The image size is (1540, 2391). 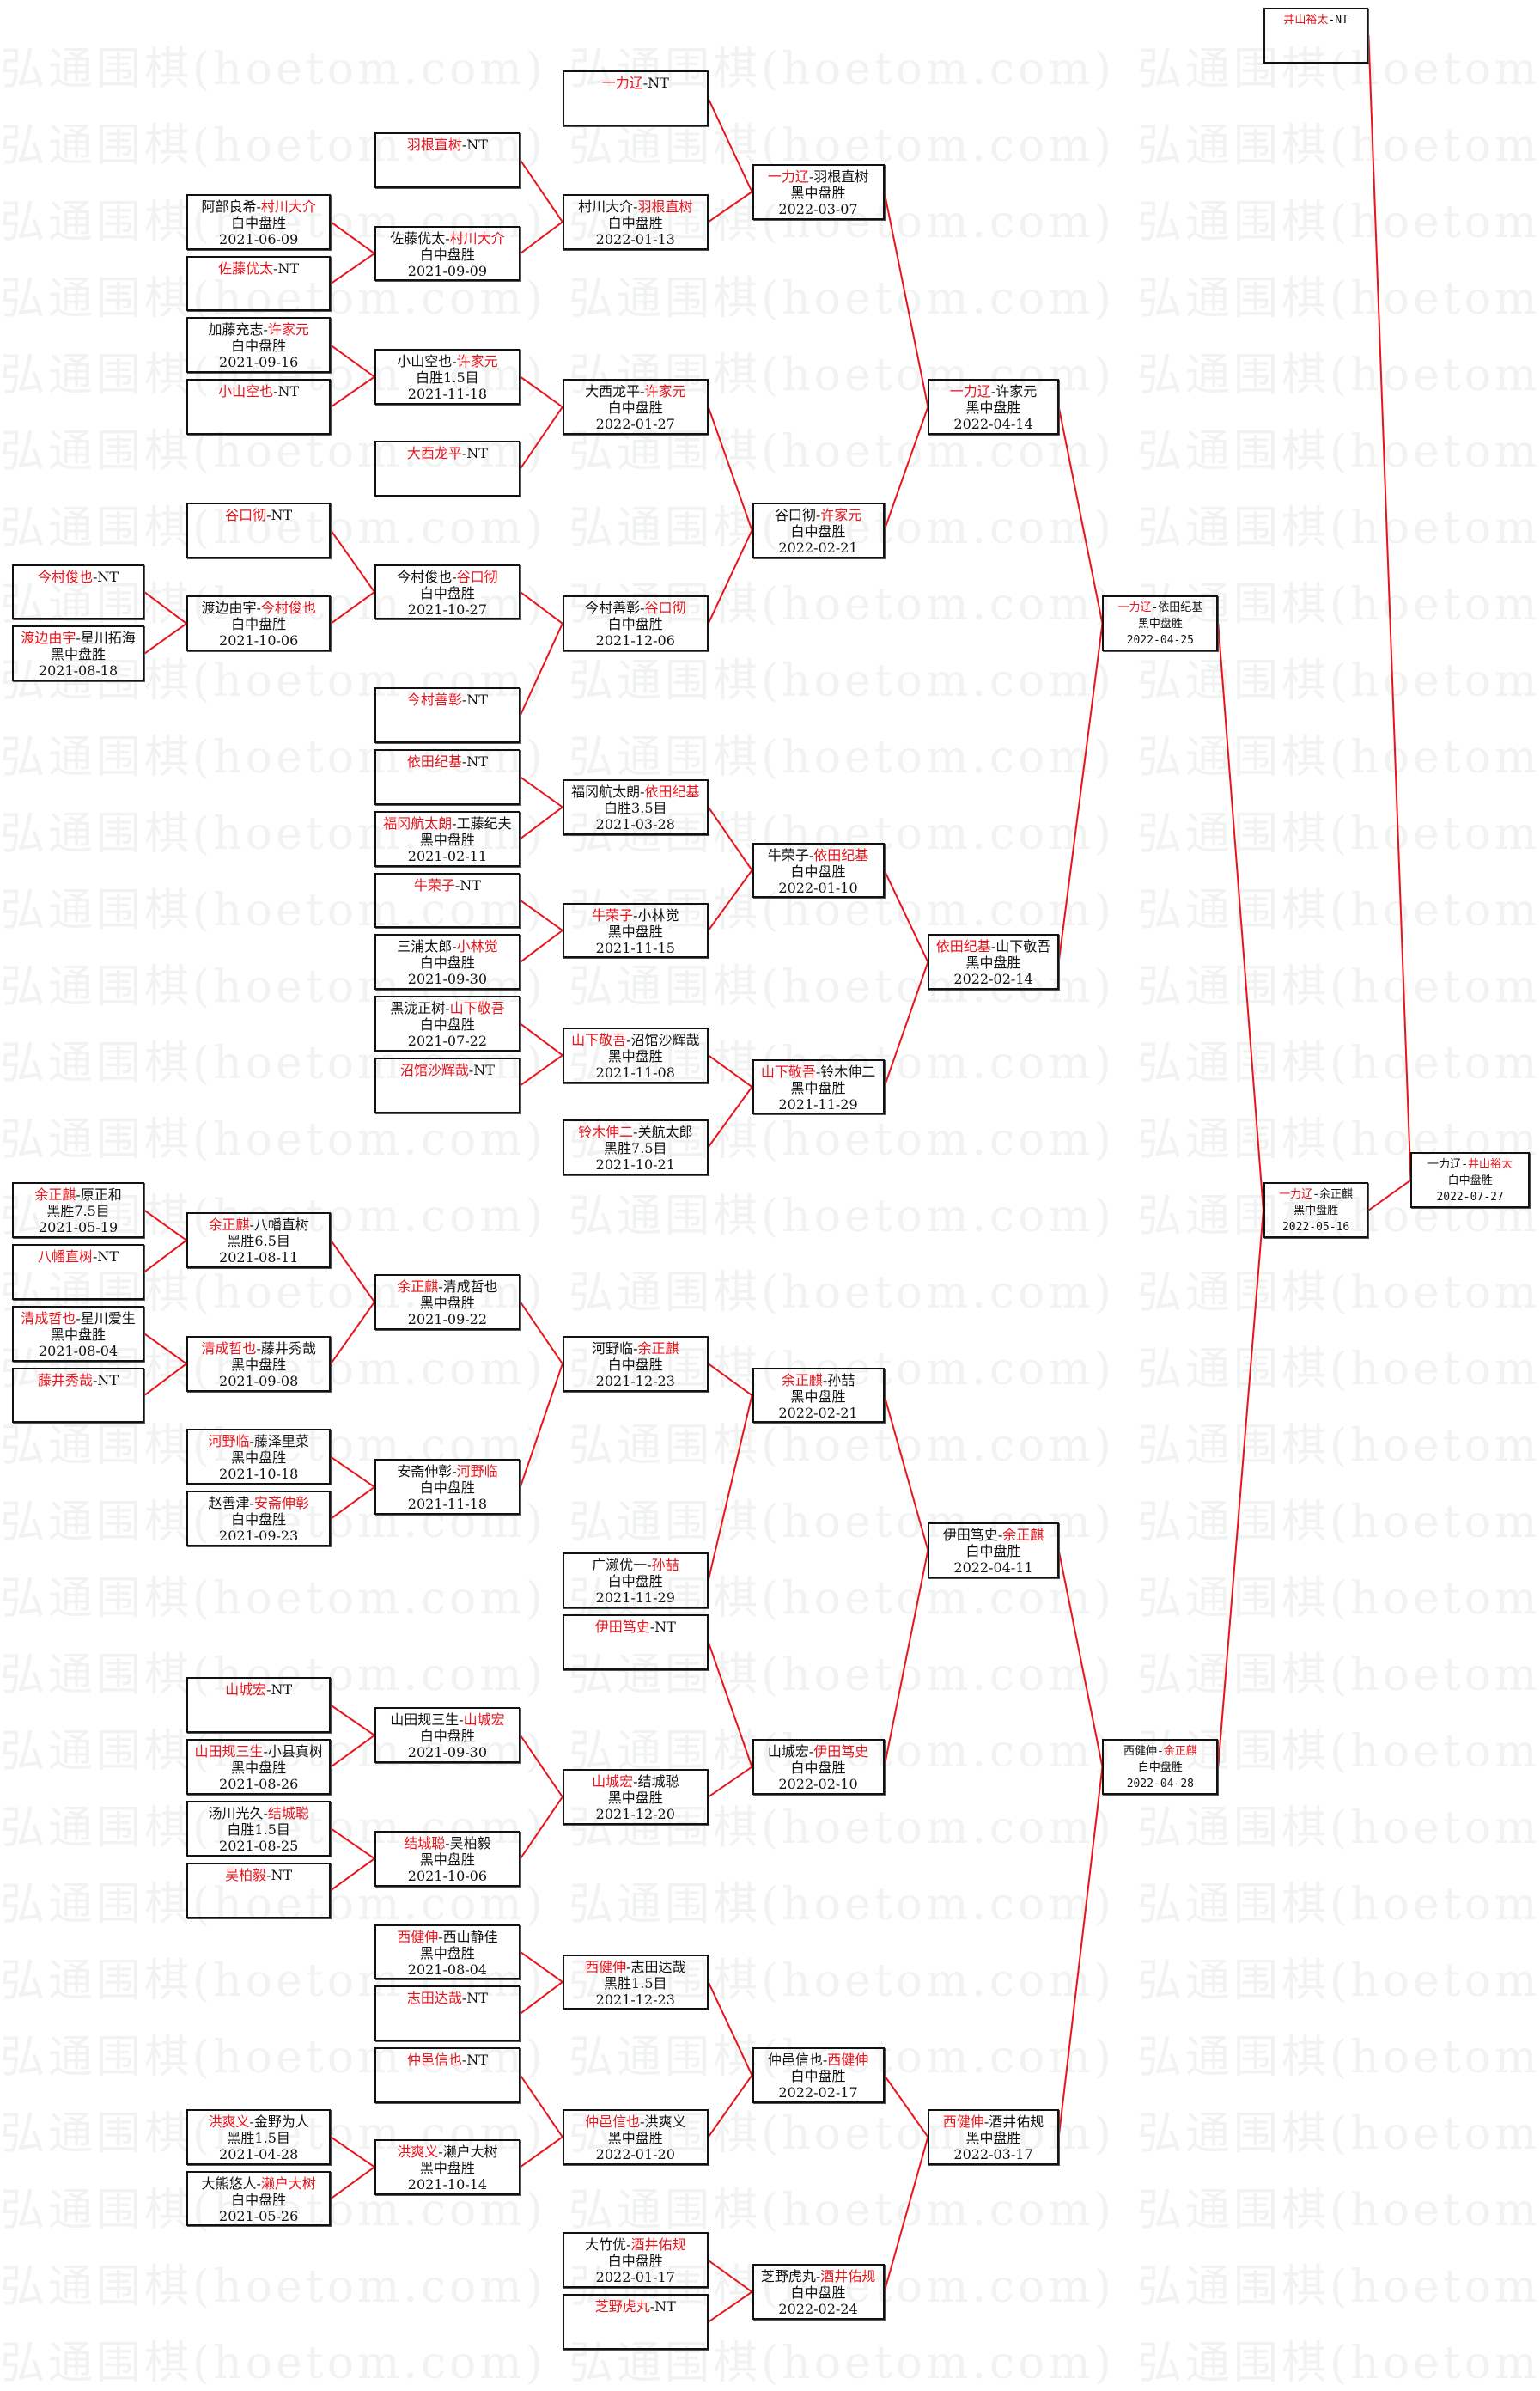 What do you see at coordinates (658, 1781) in the screenshot?
I see `player-name: 结城聪` at bounding box center [658, 1781].